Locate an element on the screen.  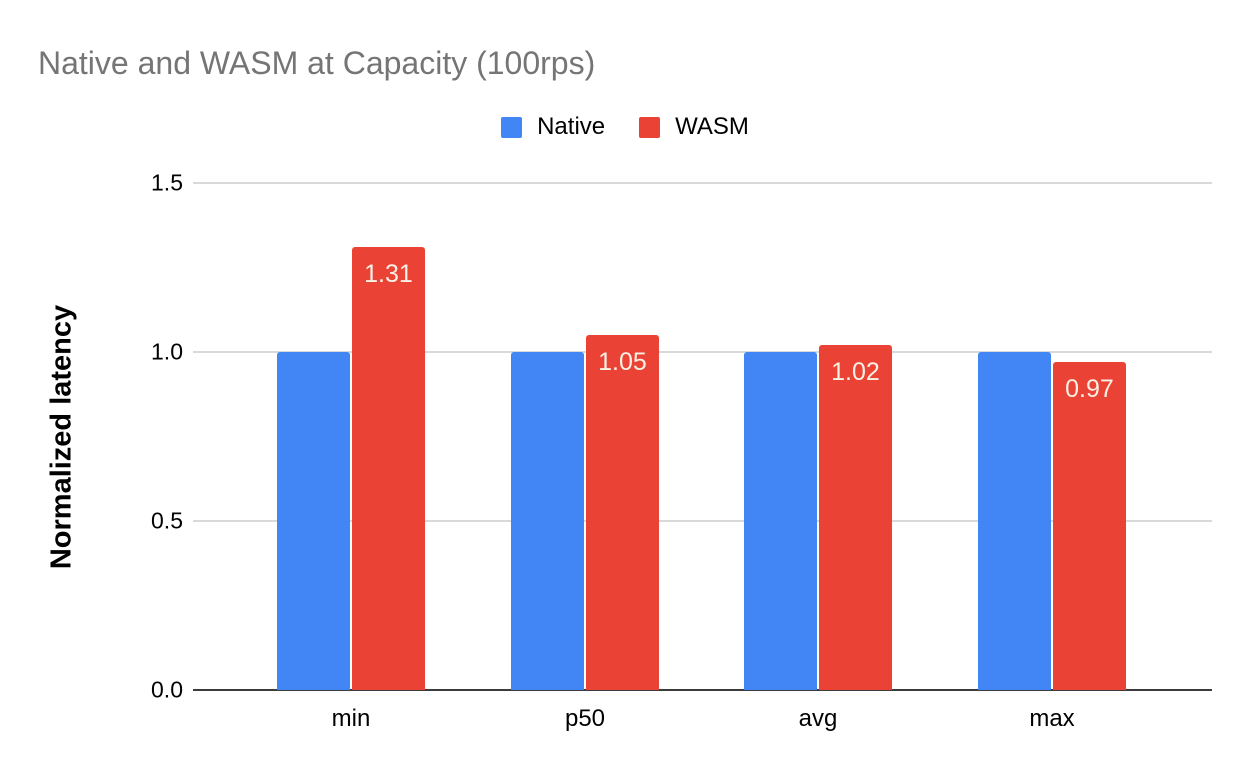
y-tick-label-0.5: 0.5 is located at coordinates (167, 520).